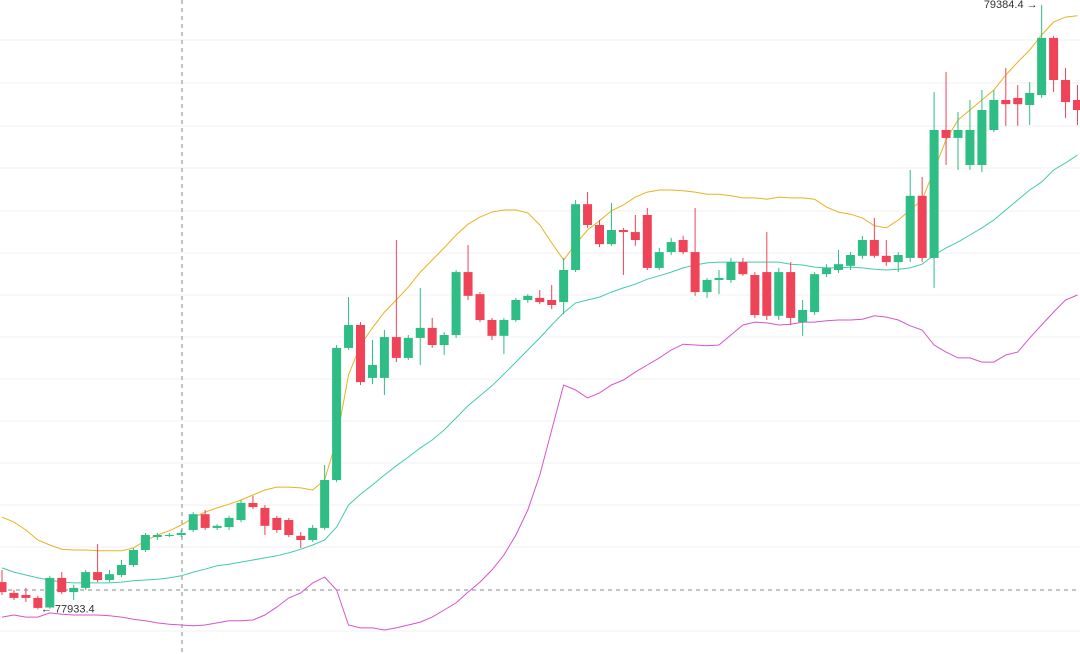 Image resolution: width=1080 pixels, height=654 pixels. Describe the element at coordinates (68, 609) in the screenshot. I see `low-label: ← 77933.4` at that location.